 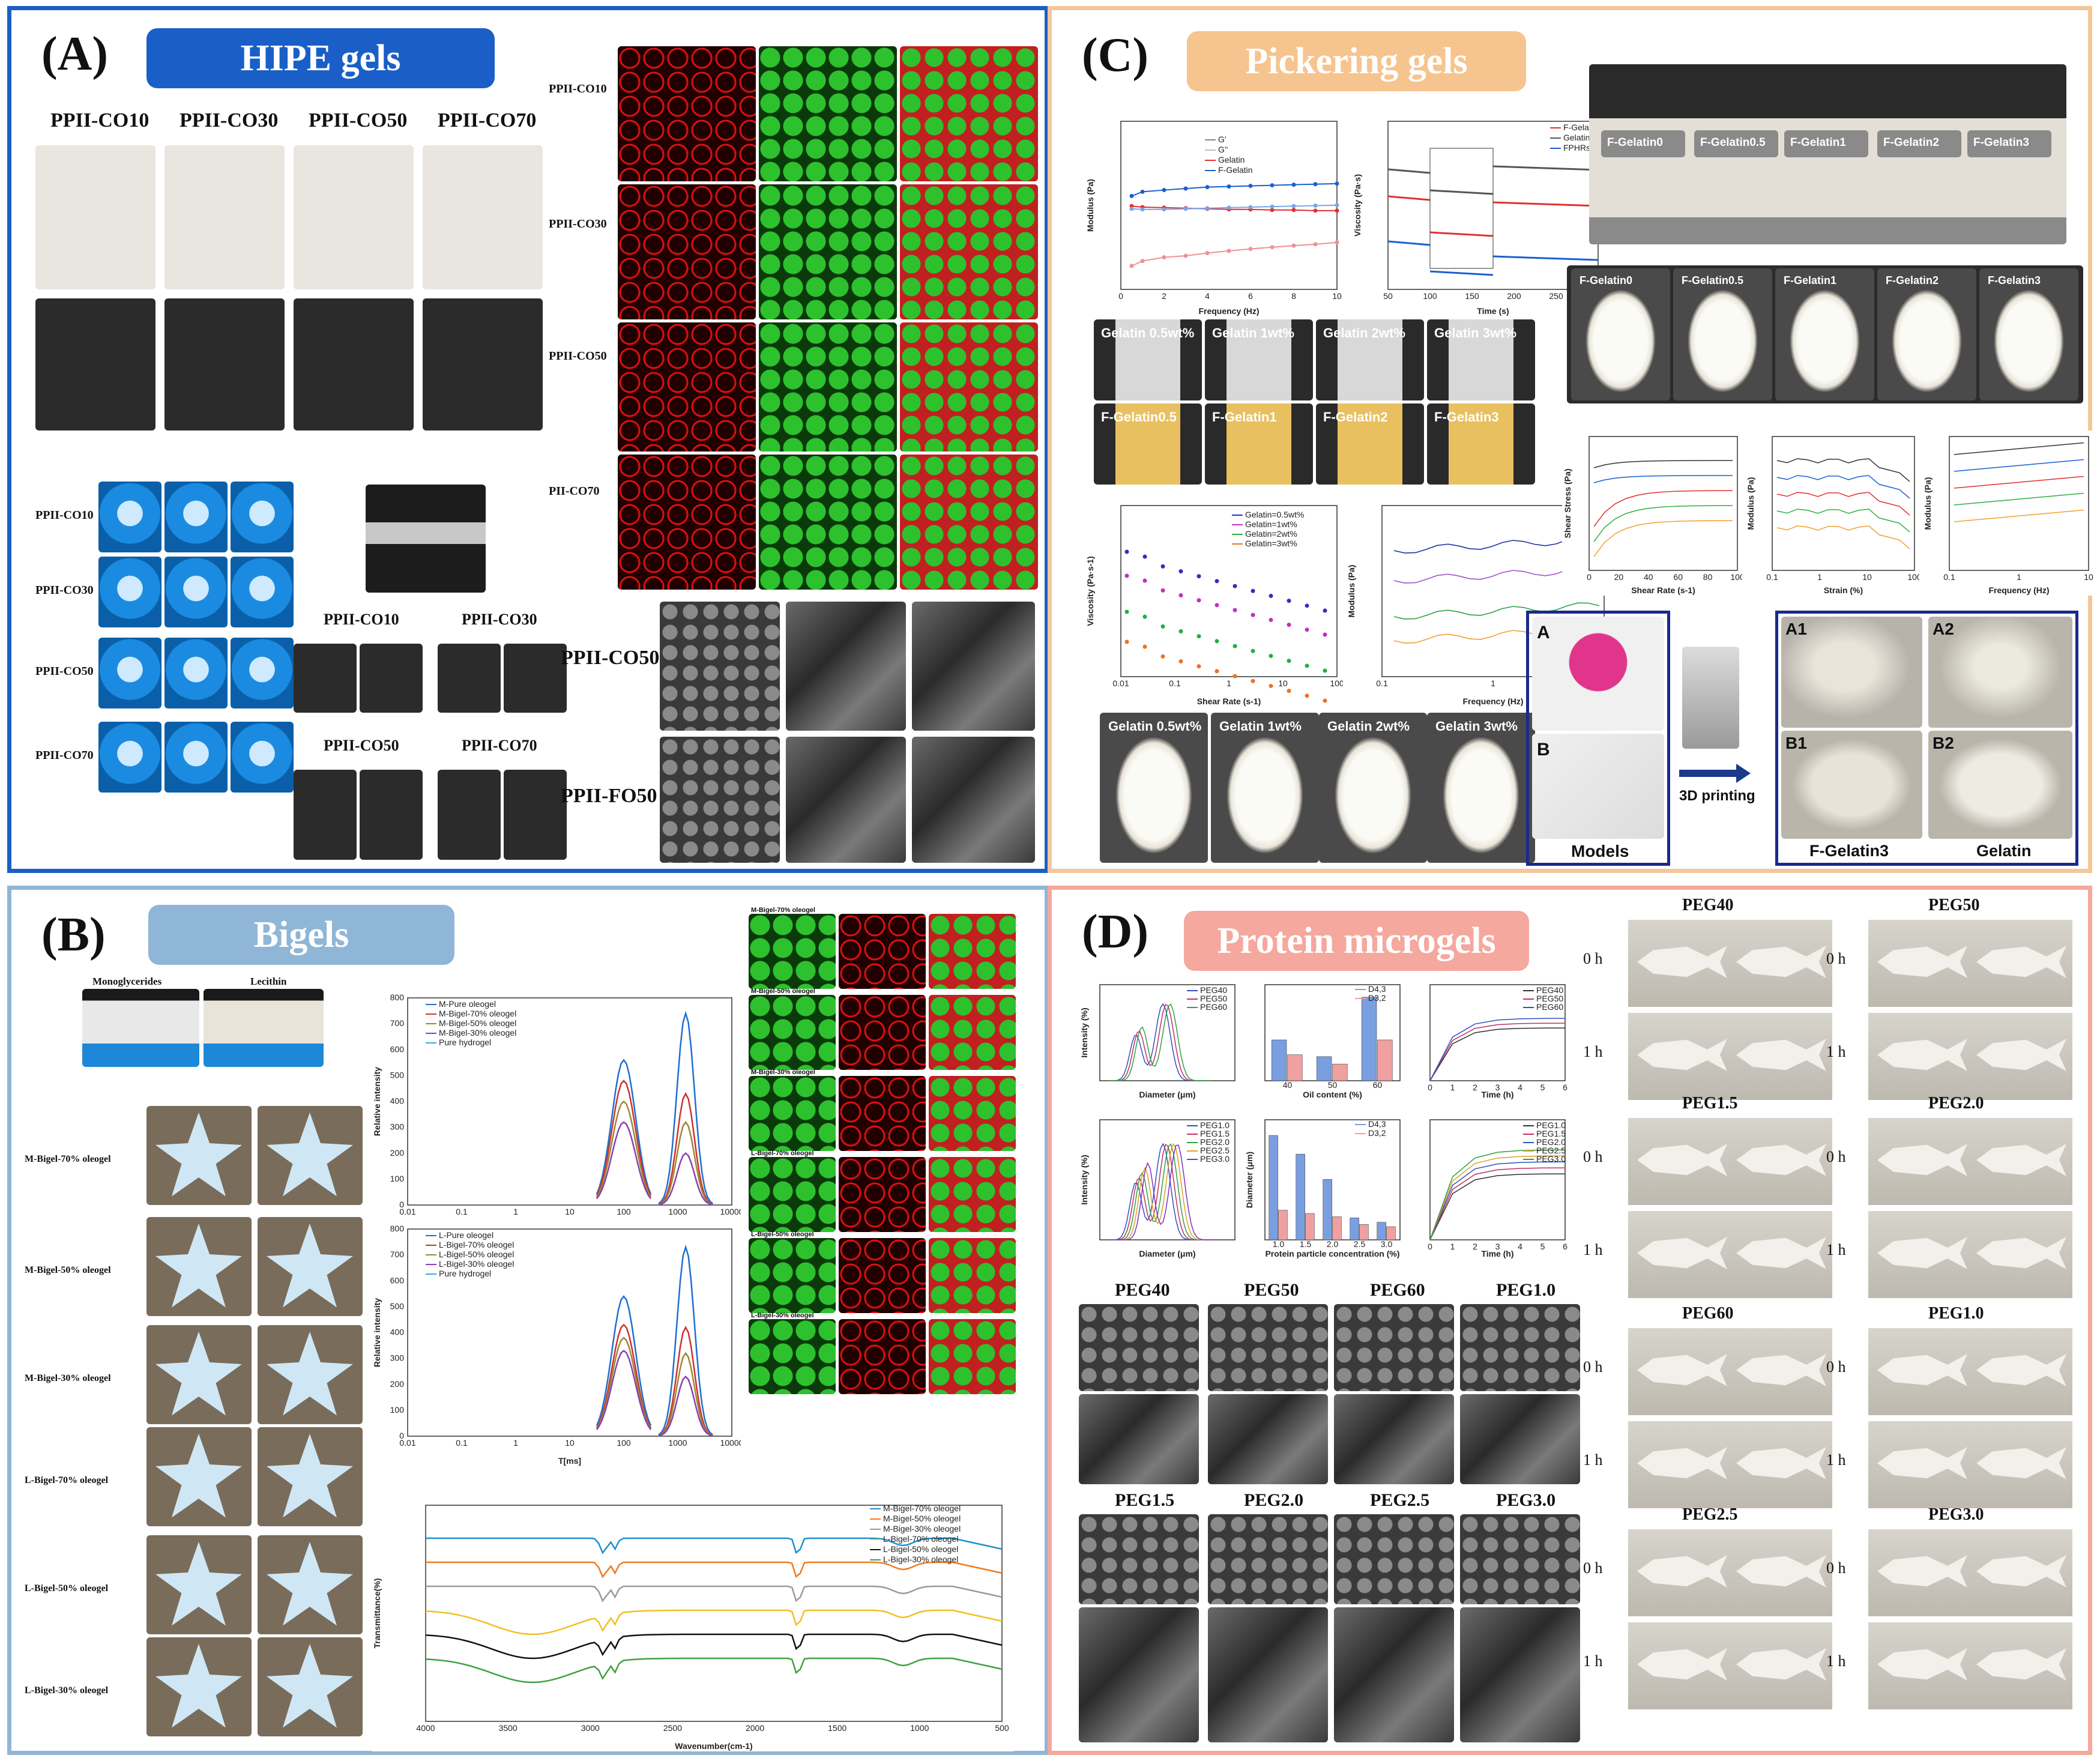 I want to click on plate-label: F-Gelatin1, so click(x=1811, y=280).